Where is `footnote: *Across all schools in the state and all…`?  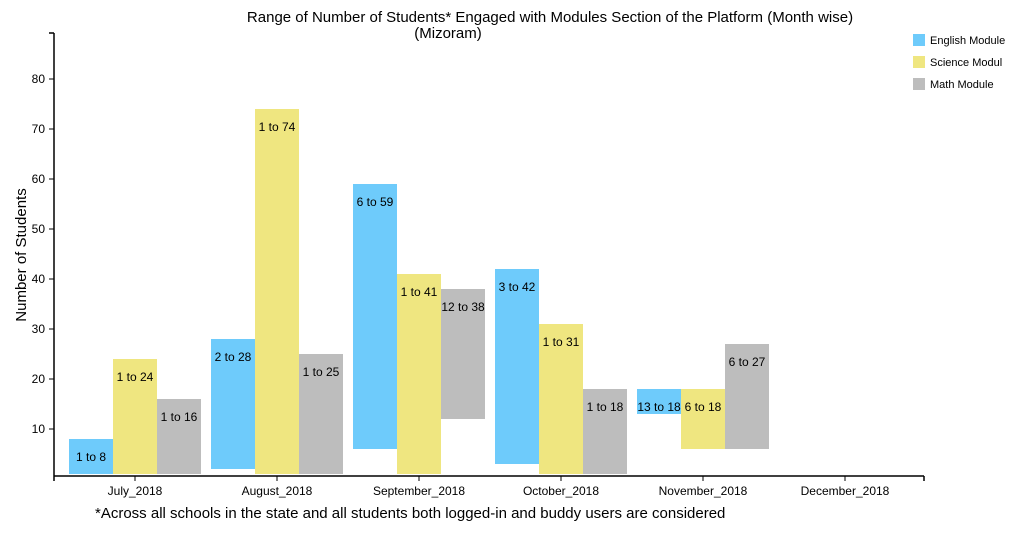 footnote: *Across all schools in the state and all… is located at coordinates (410, 513).